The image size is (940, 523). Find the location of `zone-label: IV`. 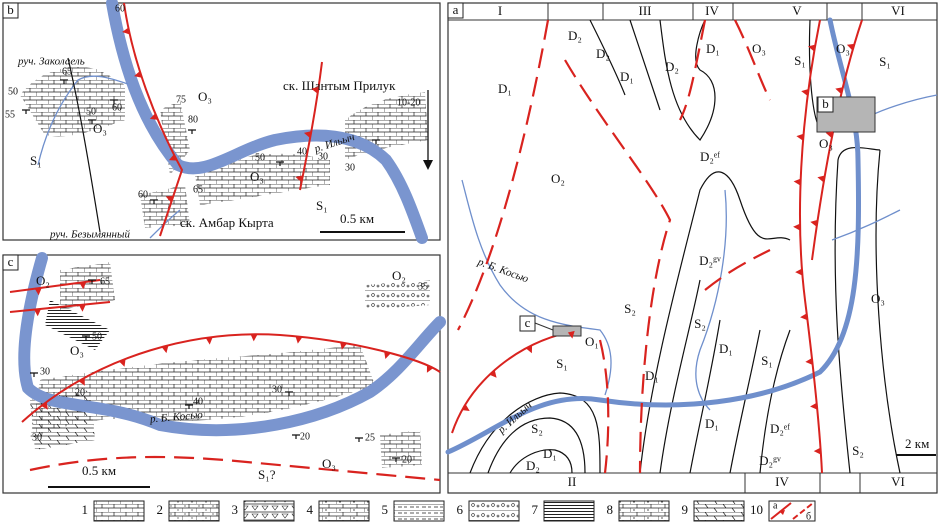

zone-label: IV is located at coordinates (782, 481).